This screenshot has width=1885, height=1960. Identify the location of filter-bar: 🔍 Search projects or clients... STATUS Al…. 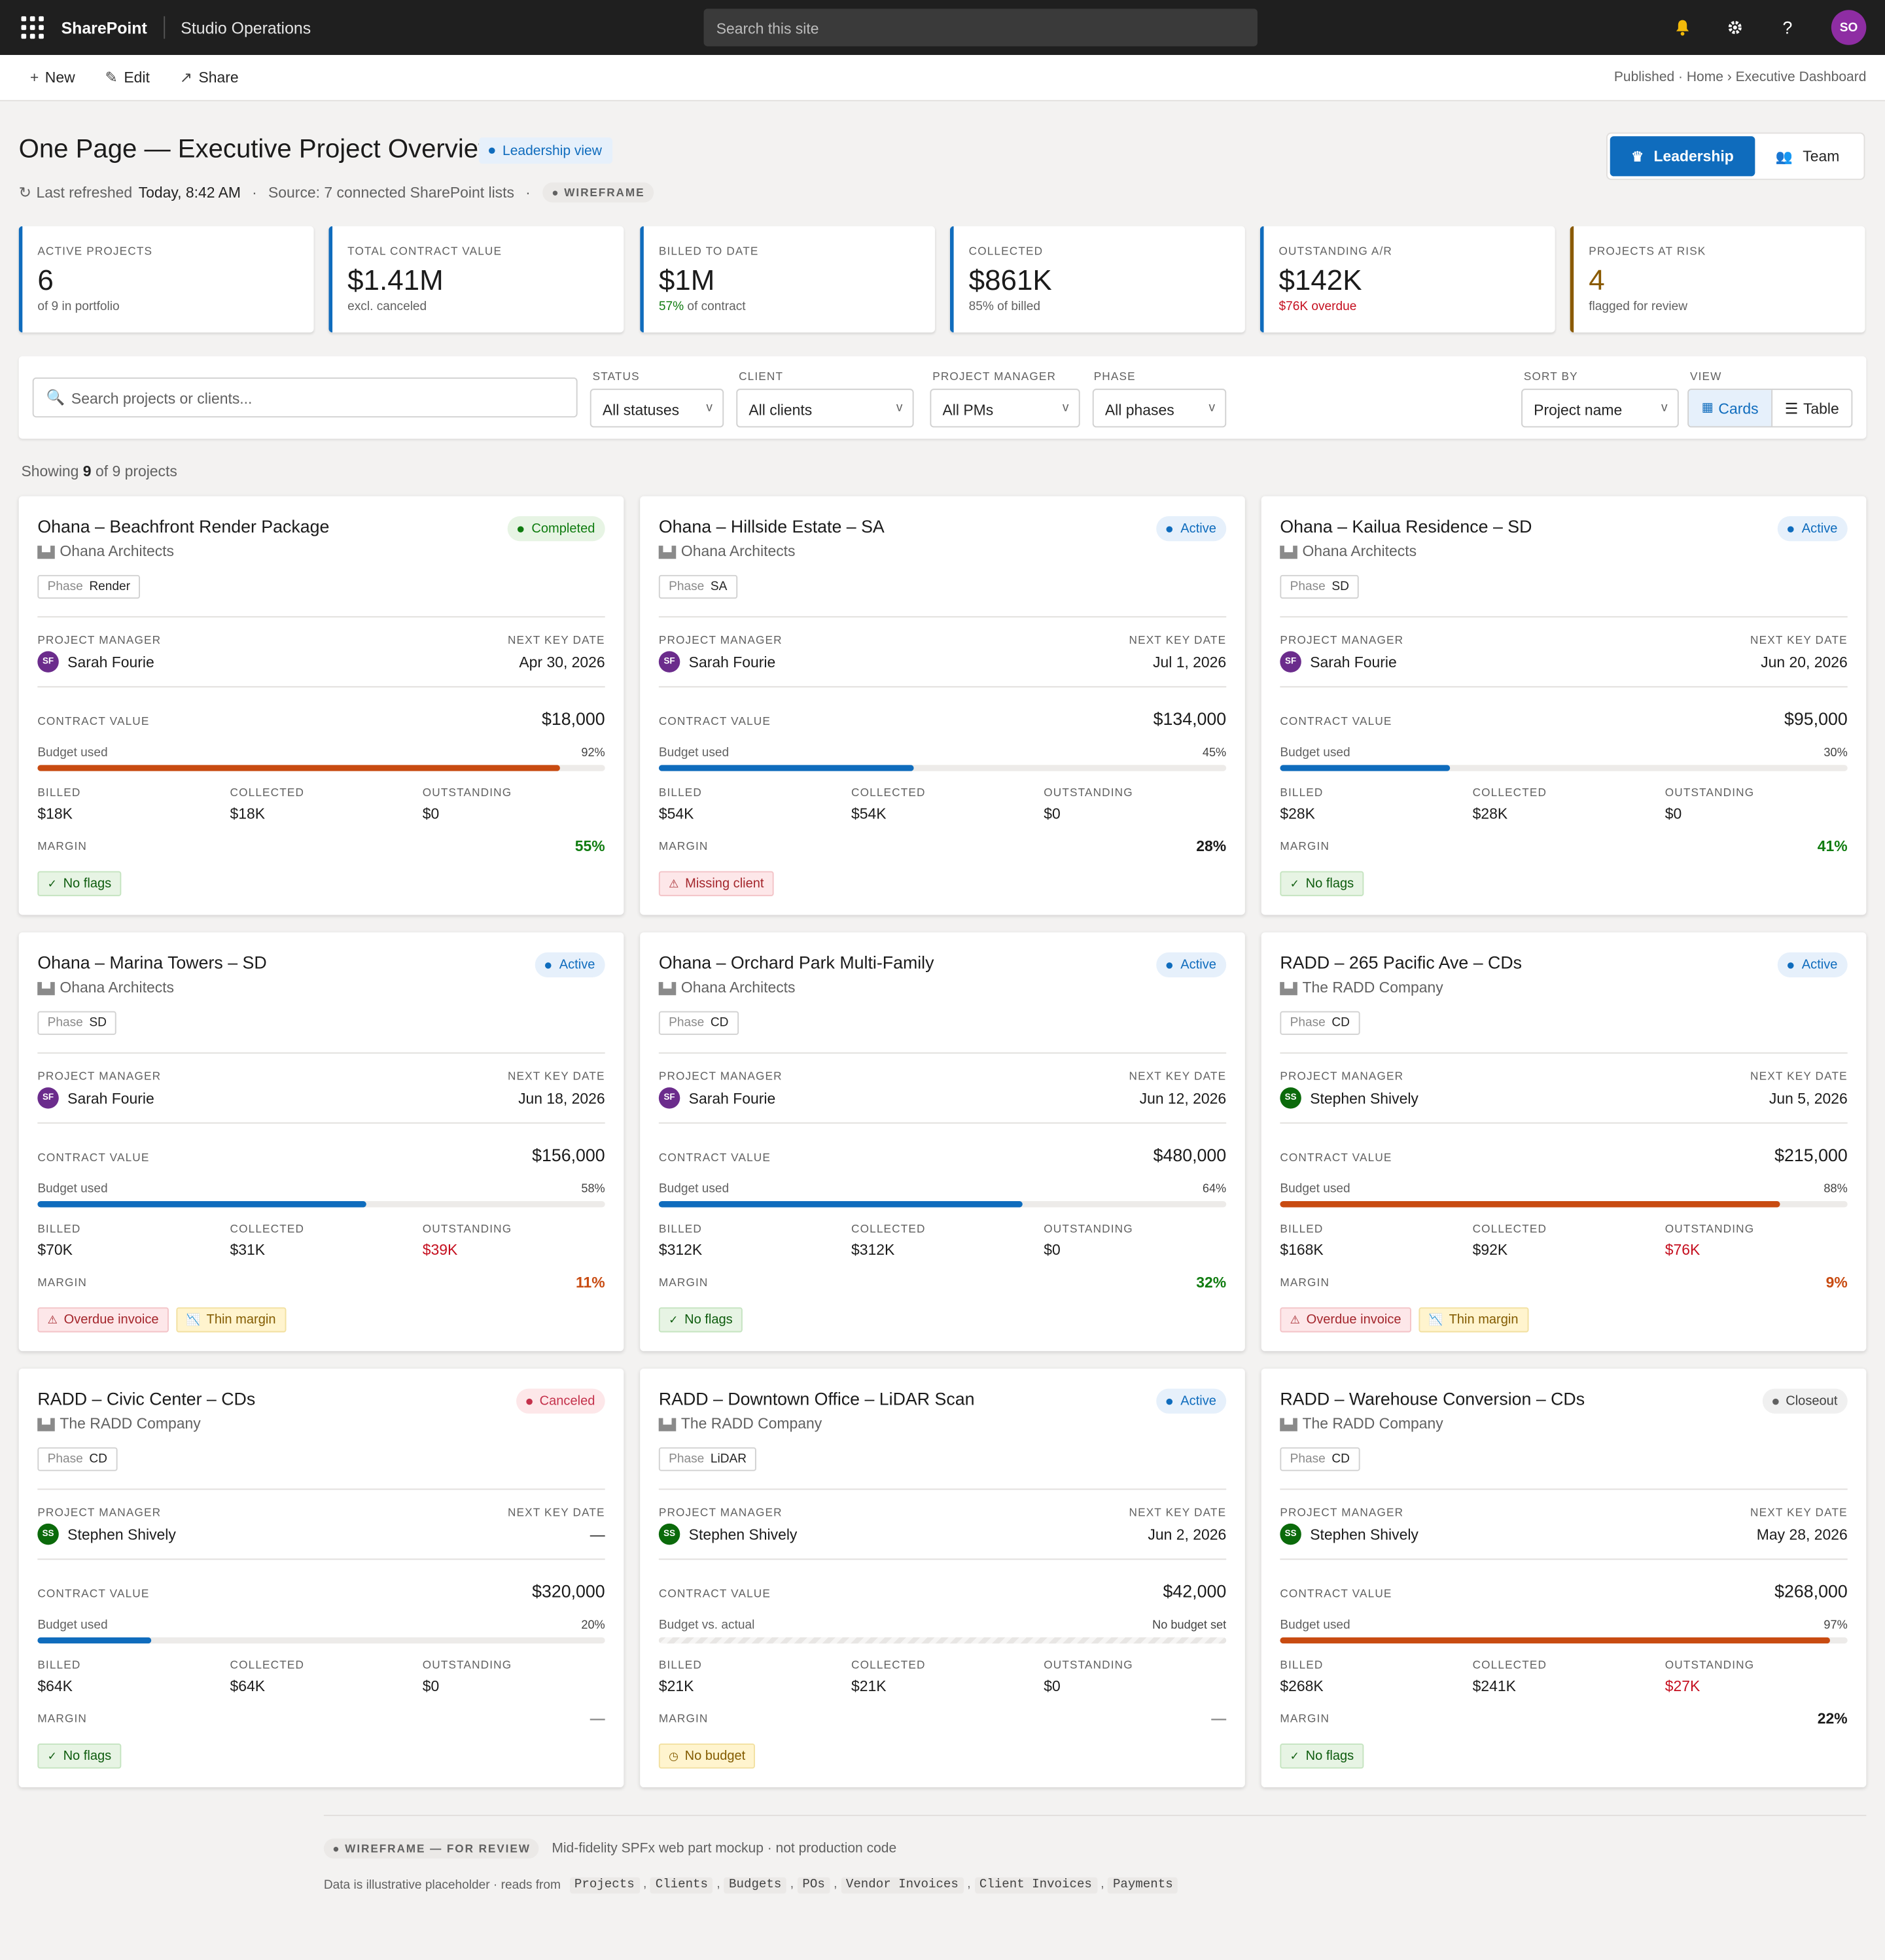
(942, 397).